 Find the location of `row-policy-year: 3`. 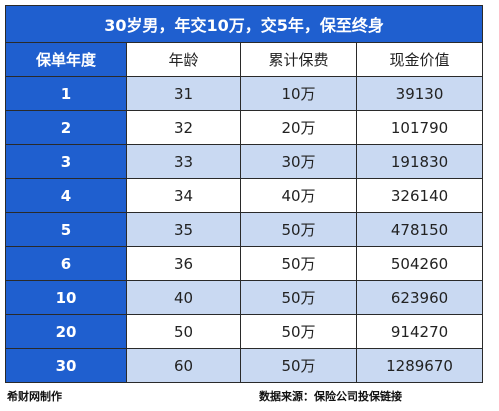

row-policy-year: 3 is located at coordinates (66, 161).